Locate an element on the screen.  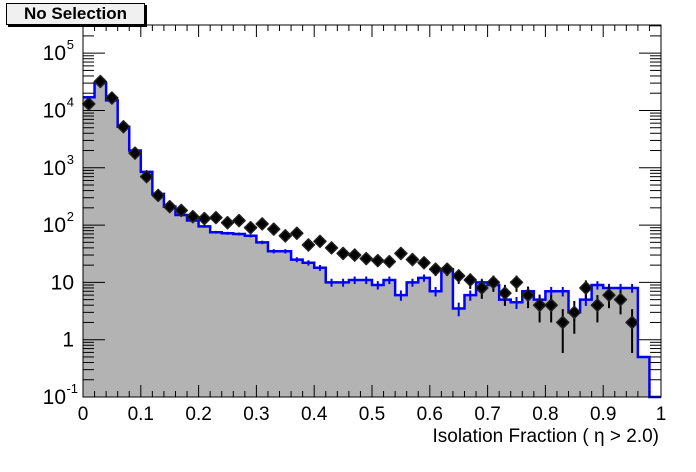
x-tick-label: 0.9 is located at coordinates (603, 414).